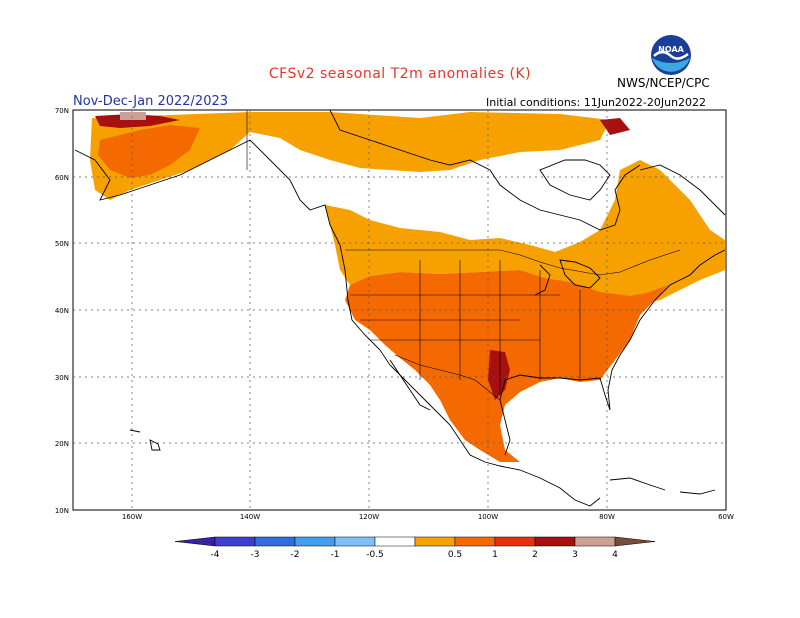  I want to click on latitude-labels: 70N 60N 50N 40N 30N 20N 10N, so click(62, 311).